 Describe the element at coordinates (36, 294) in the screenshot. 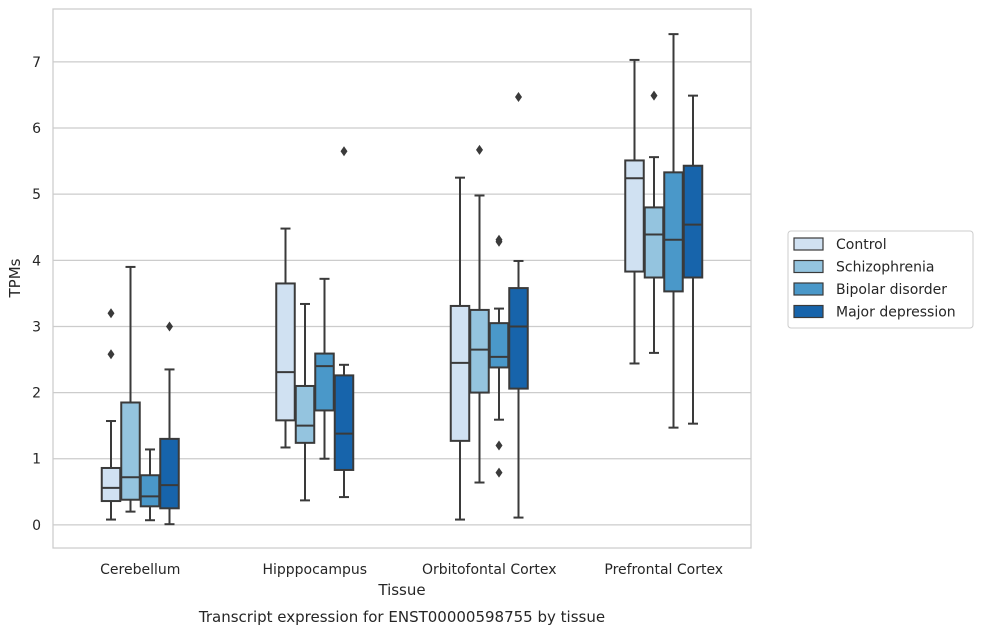

I see `y-axis-ticks: 0 1 2 3 4 5 6 7` at that location.